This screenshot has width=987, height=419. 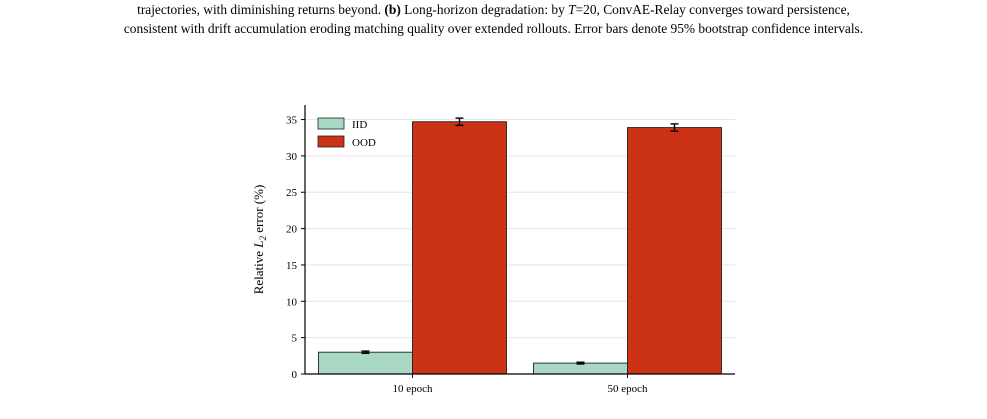 What do you see at coordinates (331, 123) in the screenshot?
I see `legend-swatch-iid` at bounding box center [331, 123].